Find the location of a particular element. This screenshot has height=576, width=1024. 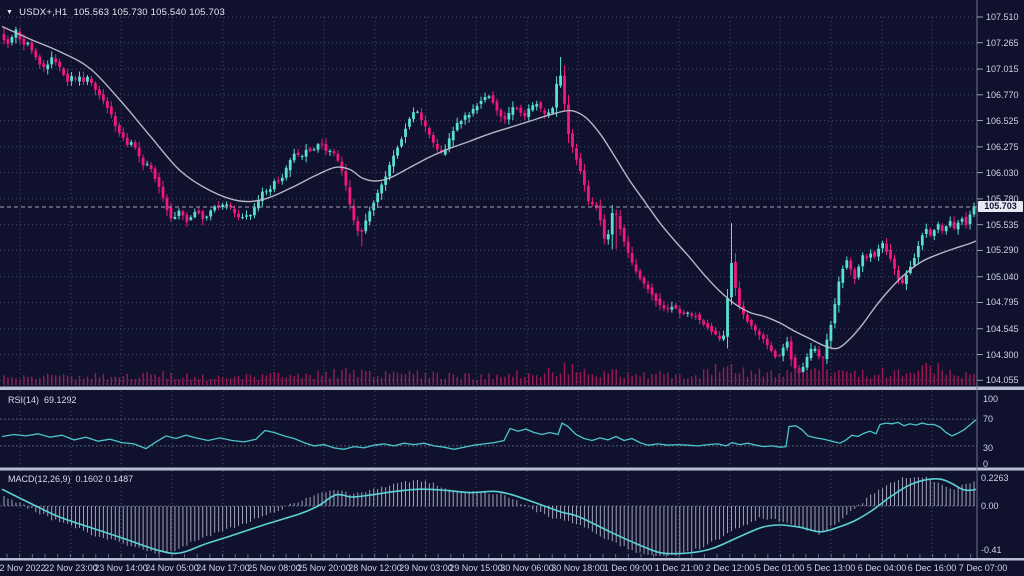

price-axis-label: 104.795 is located at coordinates (1002, 302).